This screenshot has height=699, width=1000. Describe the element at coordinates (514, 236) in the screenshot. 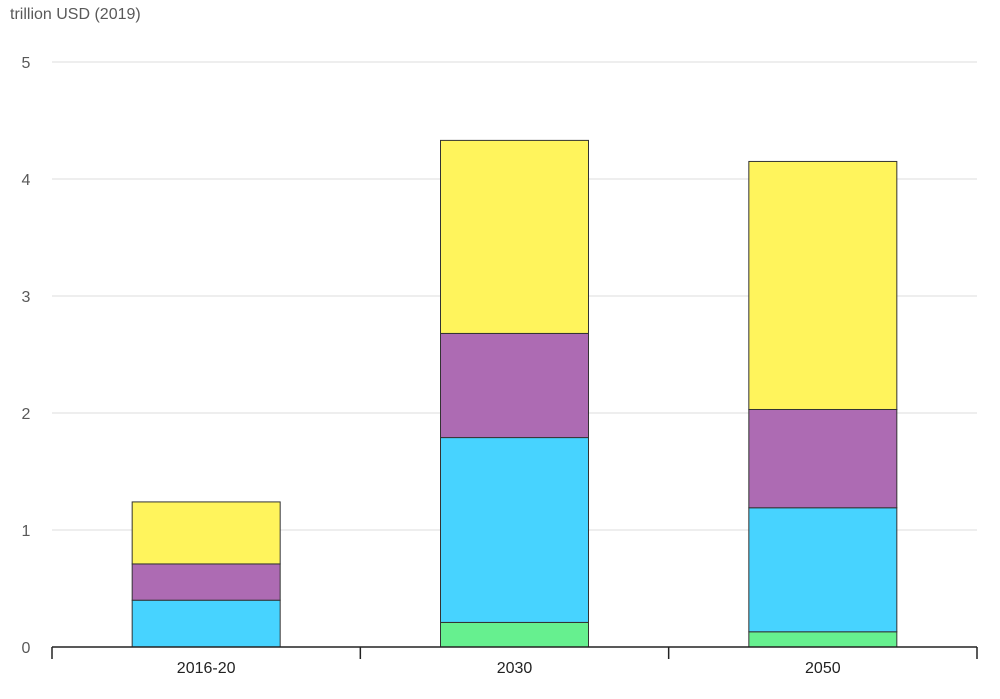

I see `bar-segment-2030-s4` at that location.